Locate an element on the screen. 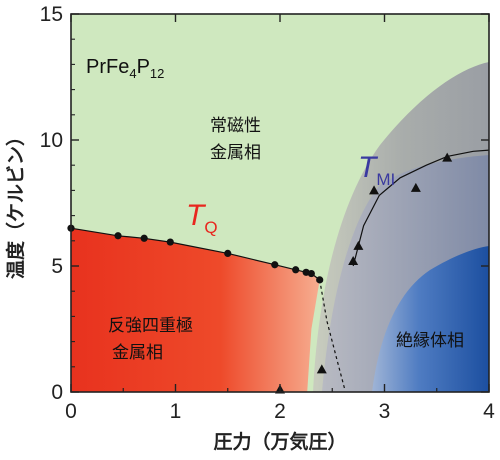 Image resolution: width=500 pixels, height=460 pixels. insulator-region is located at coordinates (430, 319).